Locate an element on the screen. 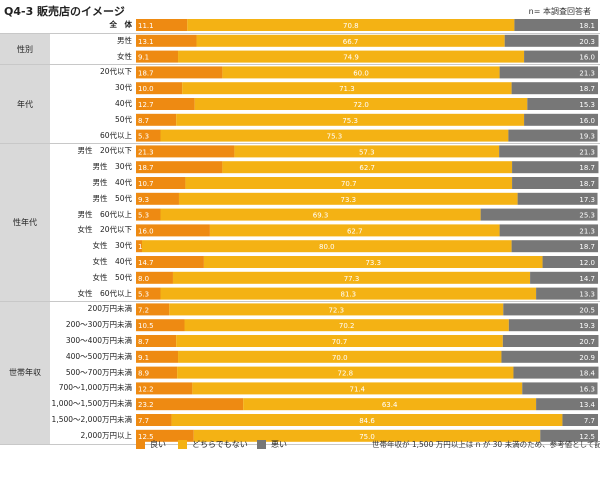  value-label-bad: 13.3 is located at coordinates (587, 295).